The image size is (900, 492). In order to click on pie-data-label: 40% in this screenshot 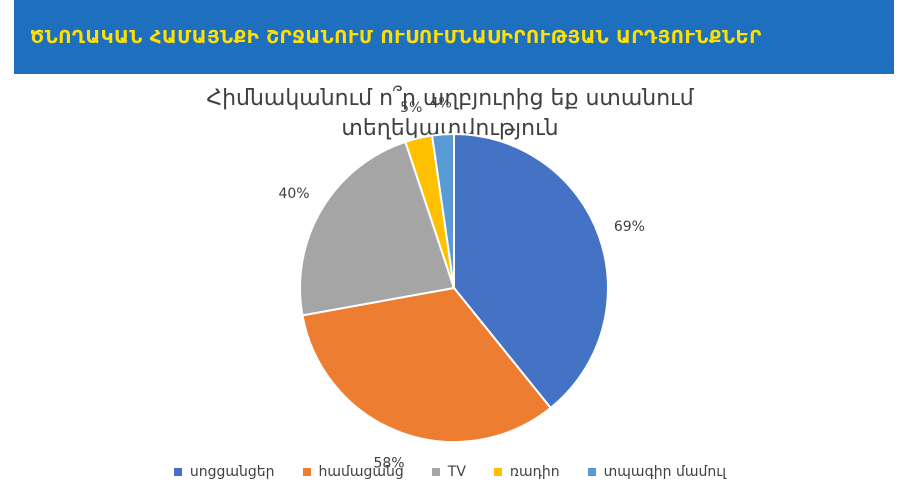, I will do `click(293, 194)`.